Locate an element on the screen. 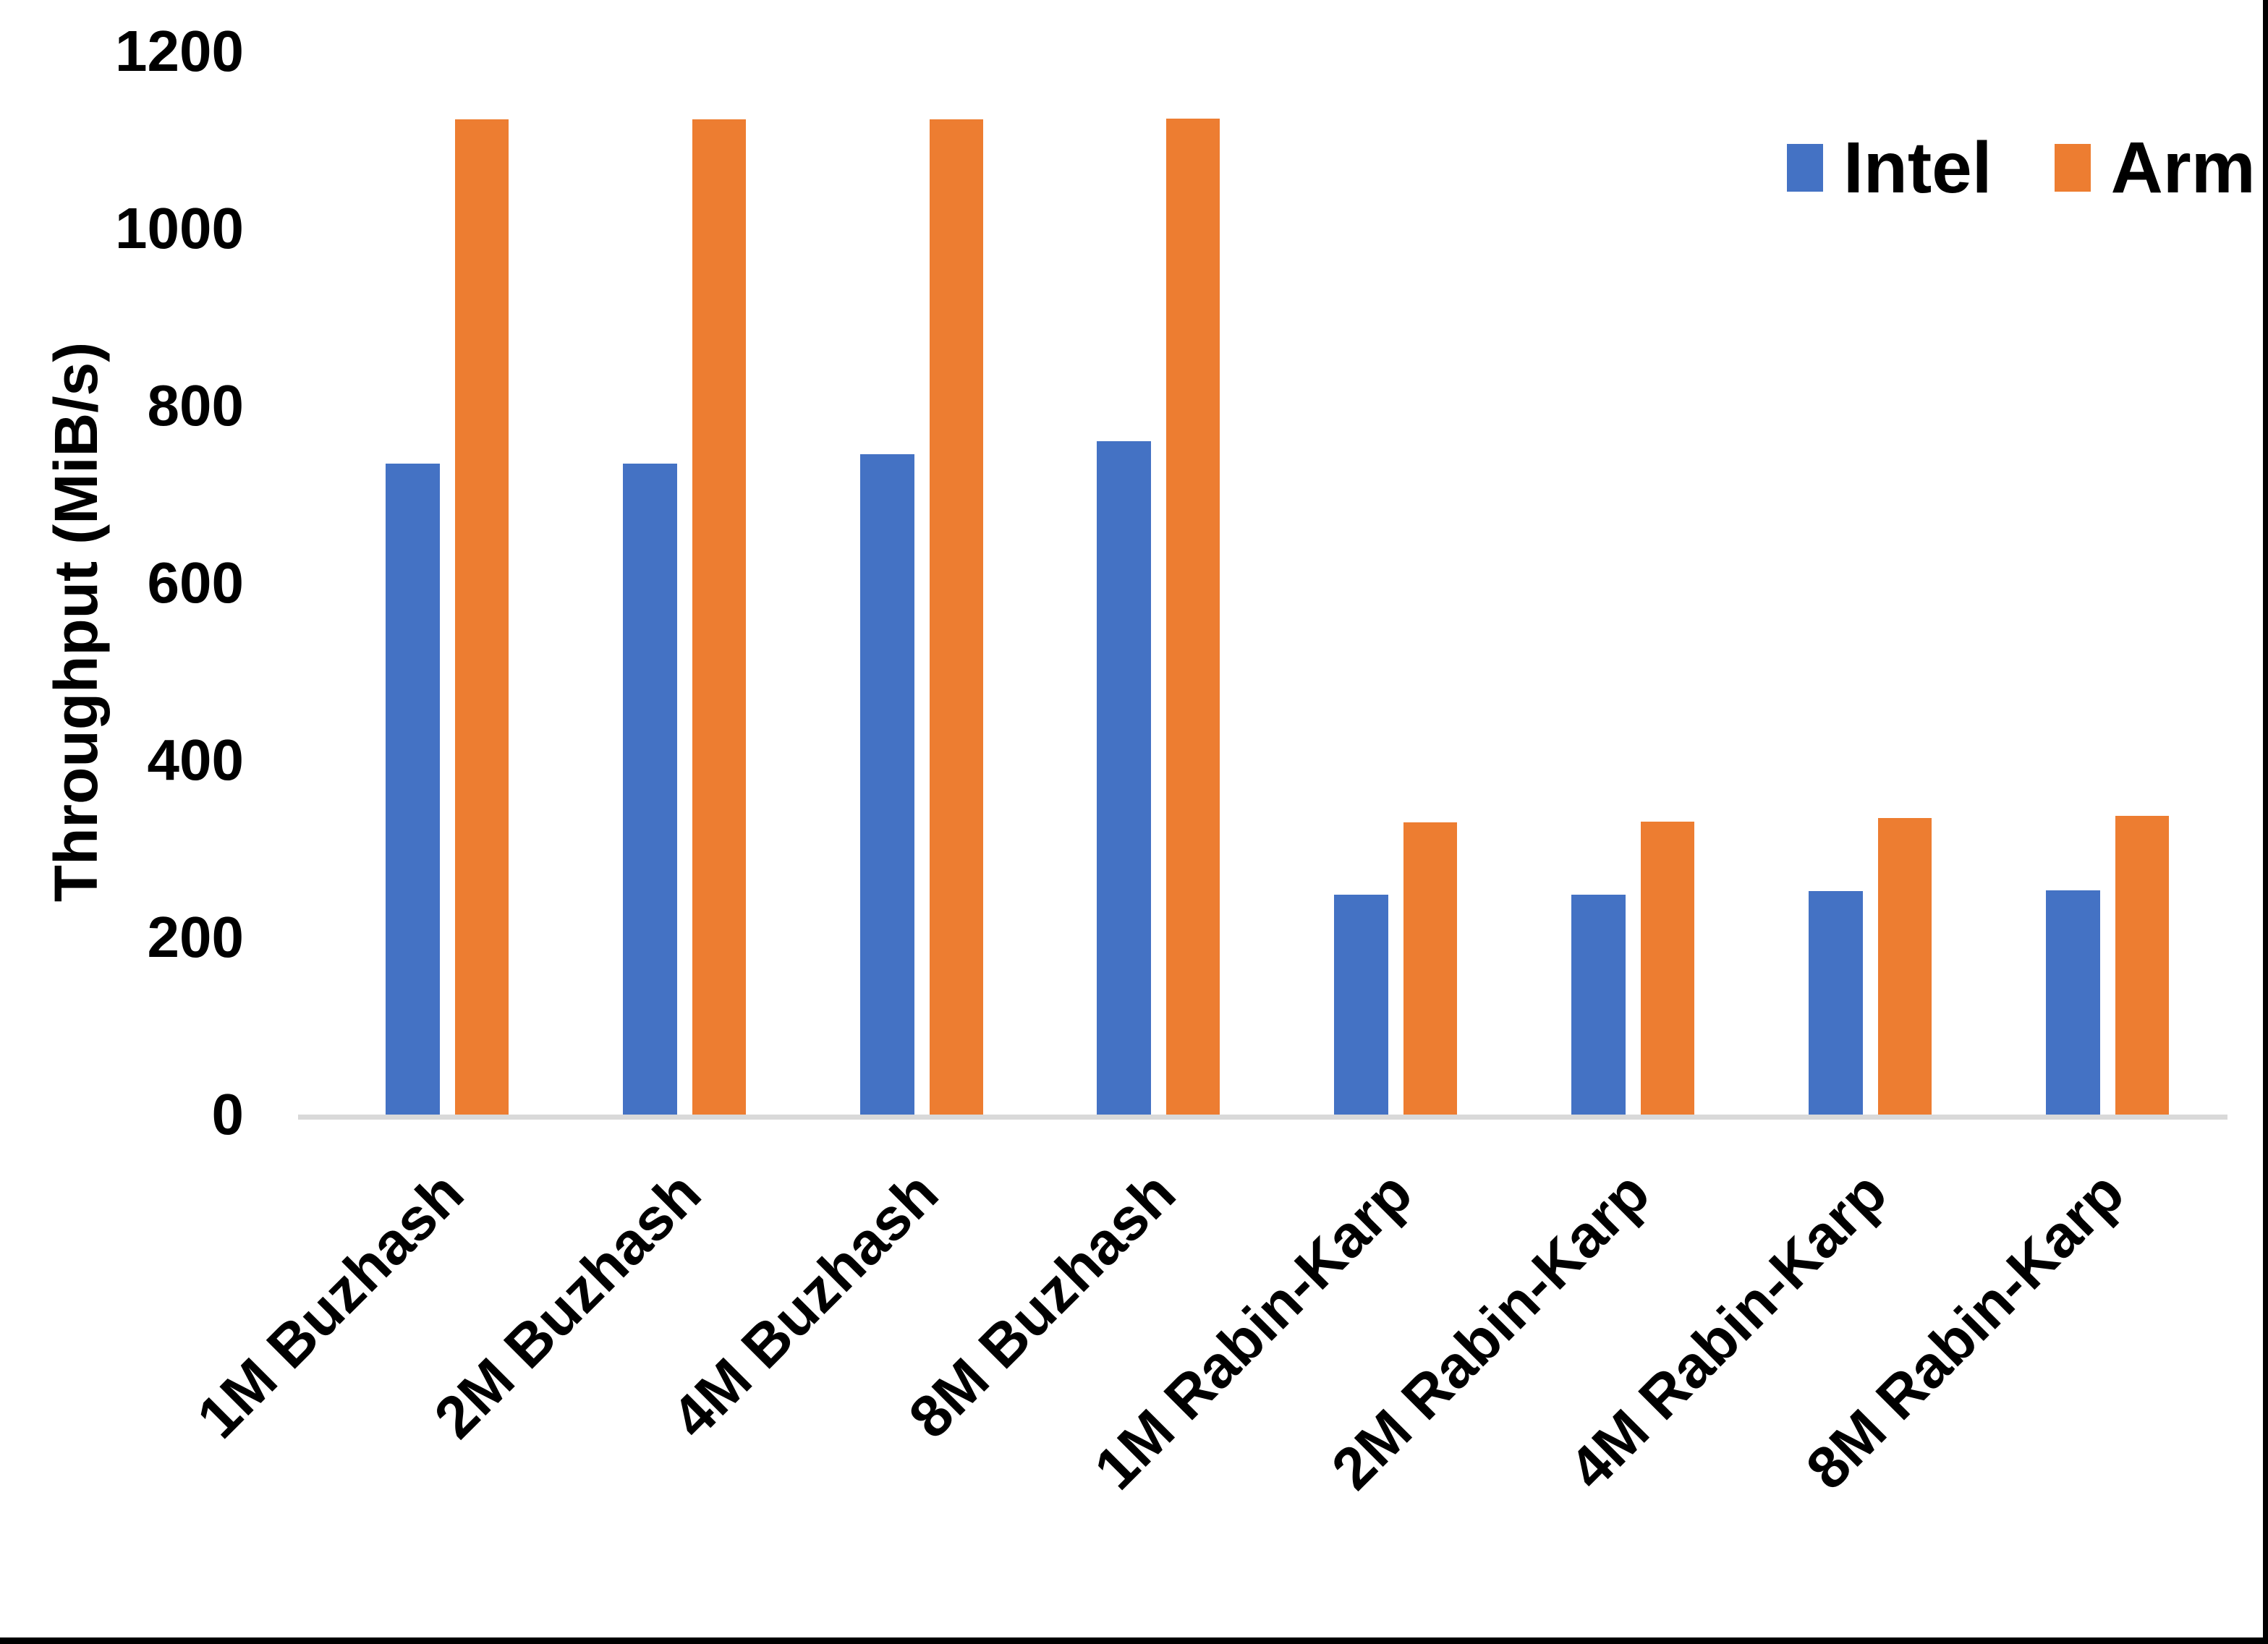  bar-intel-4m-buzhash is located at coordinates (886, 784).